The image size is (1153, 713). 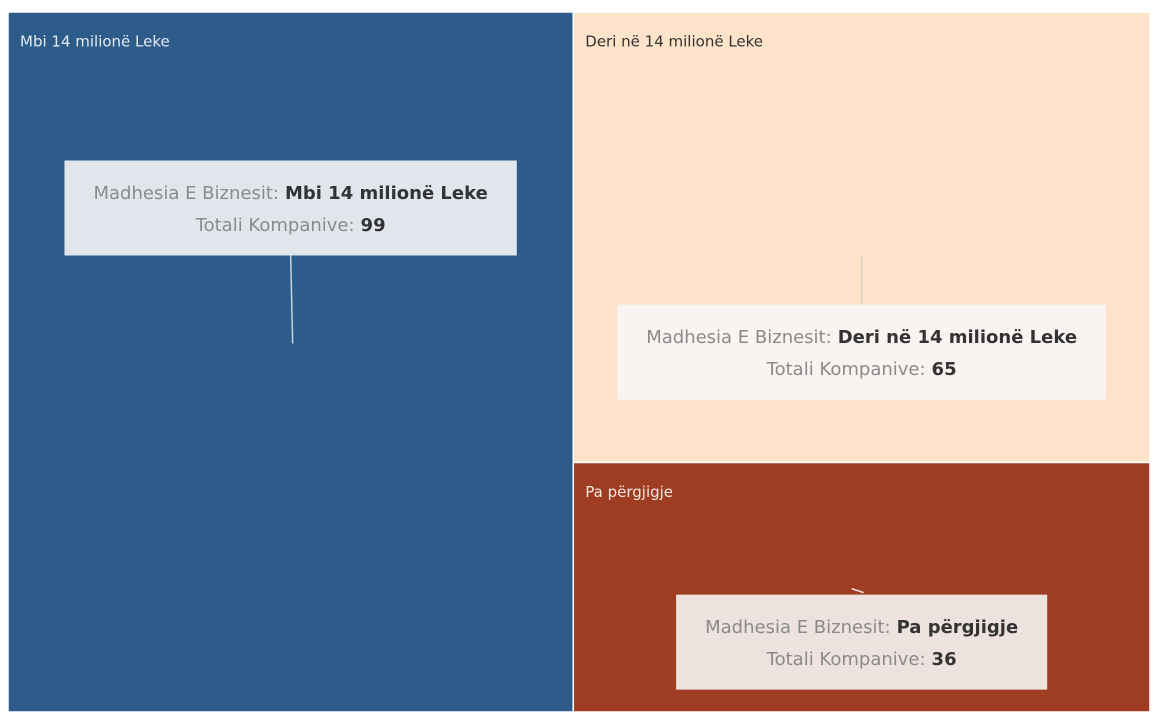 I want to click on tooltip-value: Mbi 14 milionë Leke, so click(x=386, y=193).